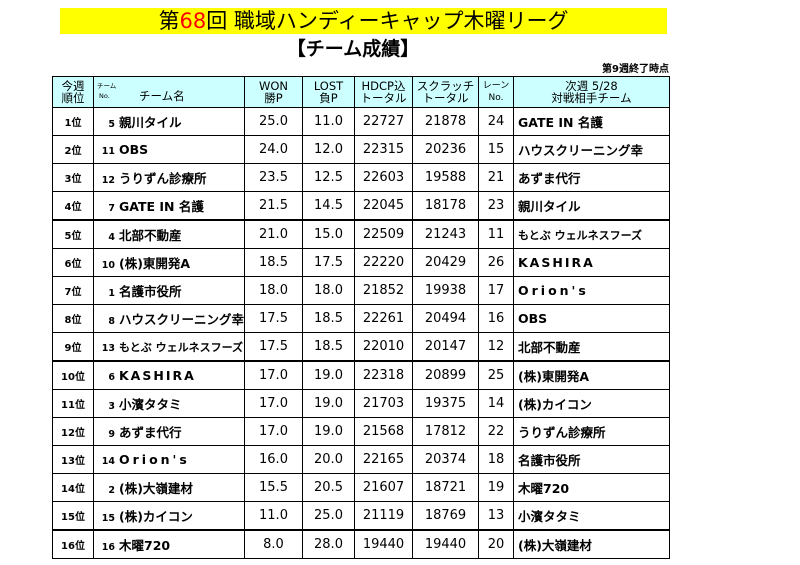 This screenshot has width=800, height=565. I want to click on team-name: (株)カイコン, so click(156, 516).